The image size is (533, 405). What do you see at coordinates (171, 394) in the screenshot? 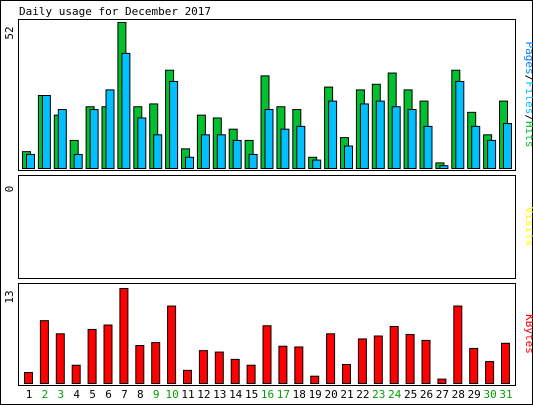
I see `x-tick-label: 10` at bounding box center [171, 394].